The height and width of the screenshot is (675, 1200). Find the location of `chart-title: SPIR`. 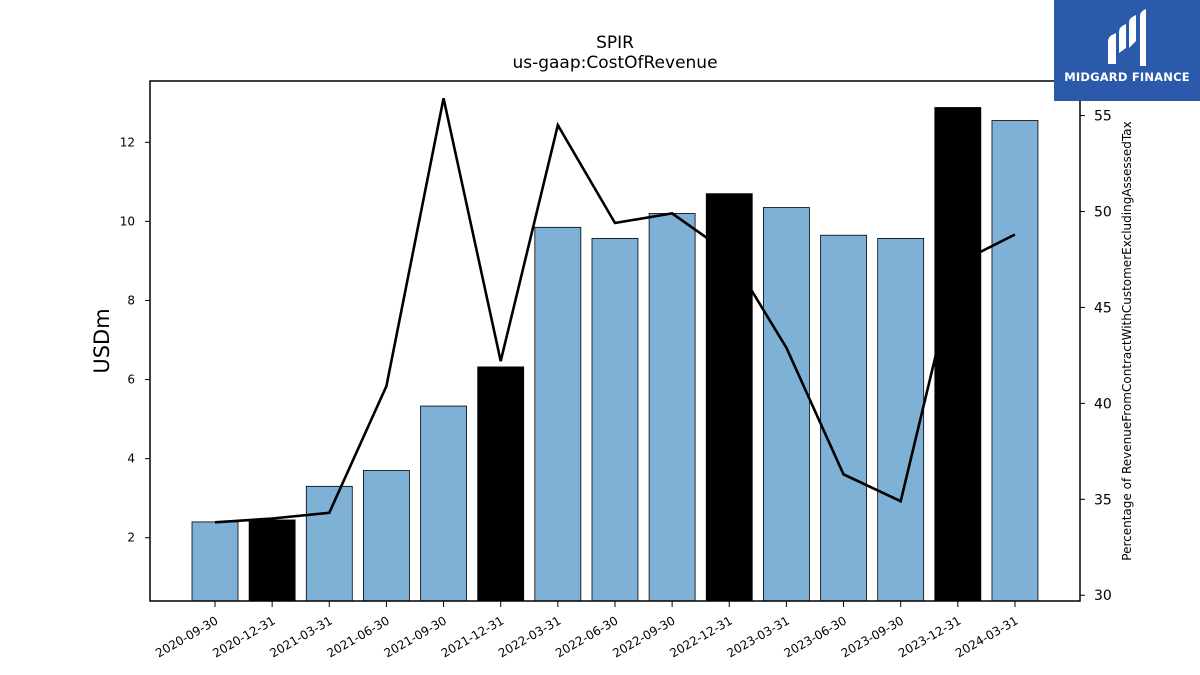

chart-title: SPIR is located at coordinates (615, 43).